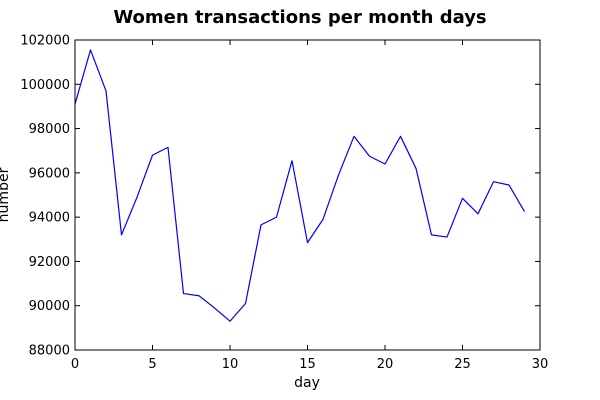 This screenshot has height=400, width=600. What do you see at coordinates (385, 364) in the screenshot?
I see `x-tick-label: 20` at bounding box center [385, 364].